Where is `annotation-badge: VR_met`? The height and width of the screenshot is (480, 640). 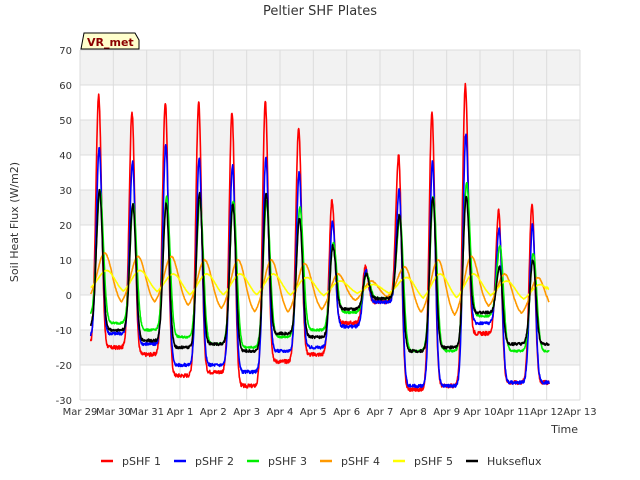
annotation-badge: VR_met is located at coordinates (110, 41).